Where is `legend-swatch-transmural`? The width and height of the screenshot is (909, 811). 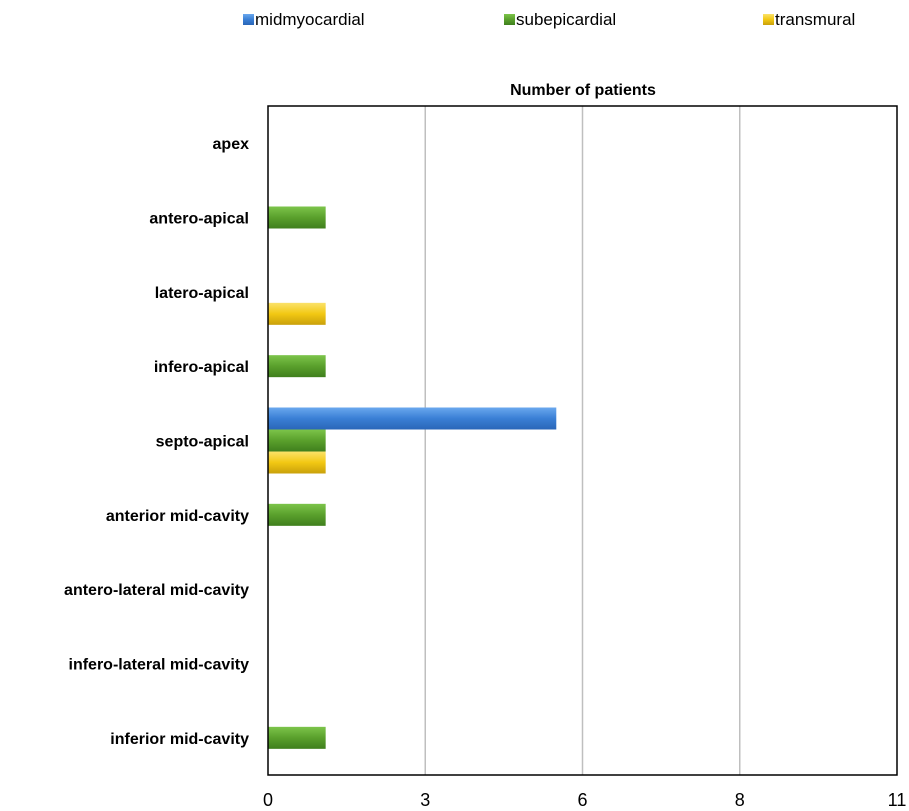
legend-swatch-transmural is located at coordinates (768, 19).